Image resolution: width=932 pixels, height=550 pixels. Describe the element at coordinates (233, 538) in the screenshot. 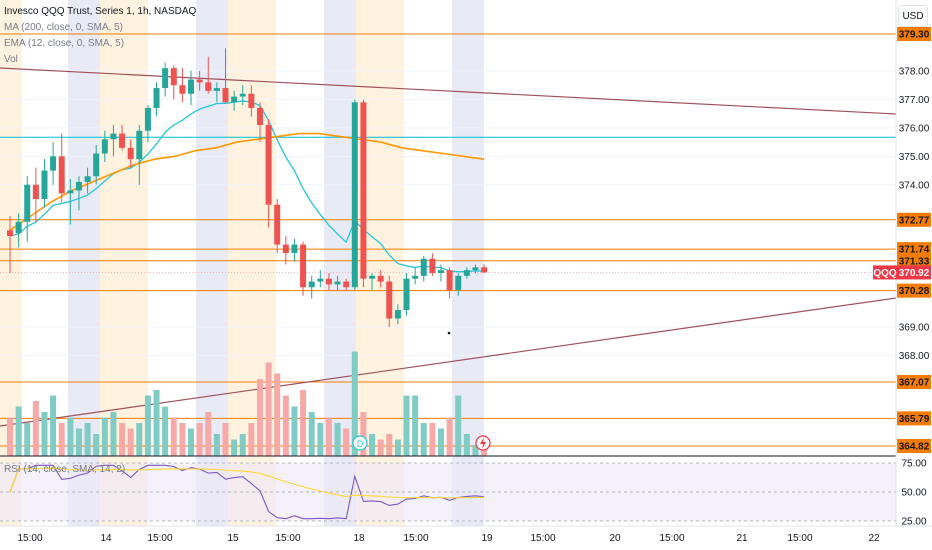

I see `time-tick-label: 15` at that location.